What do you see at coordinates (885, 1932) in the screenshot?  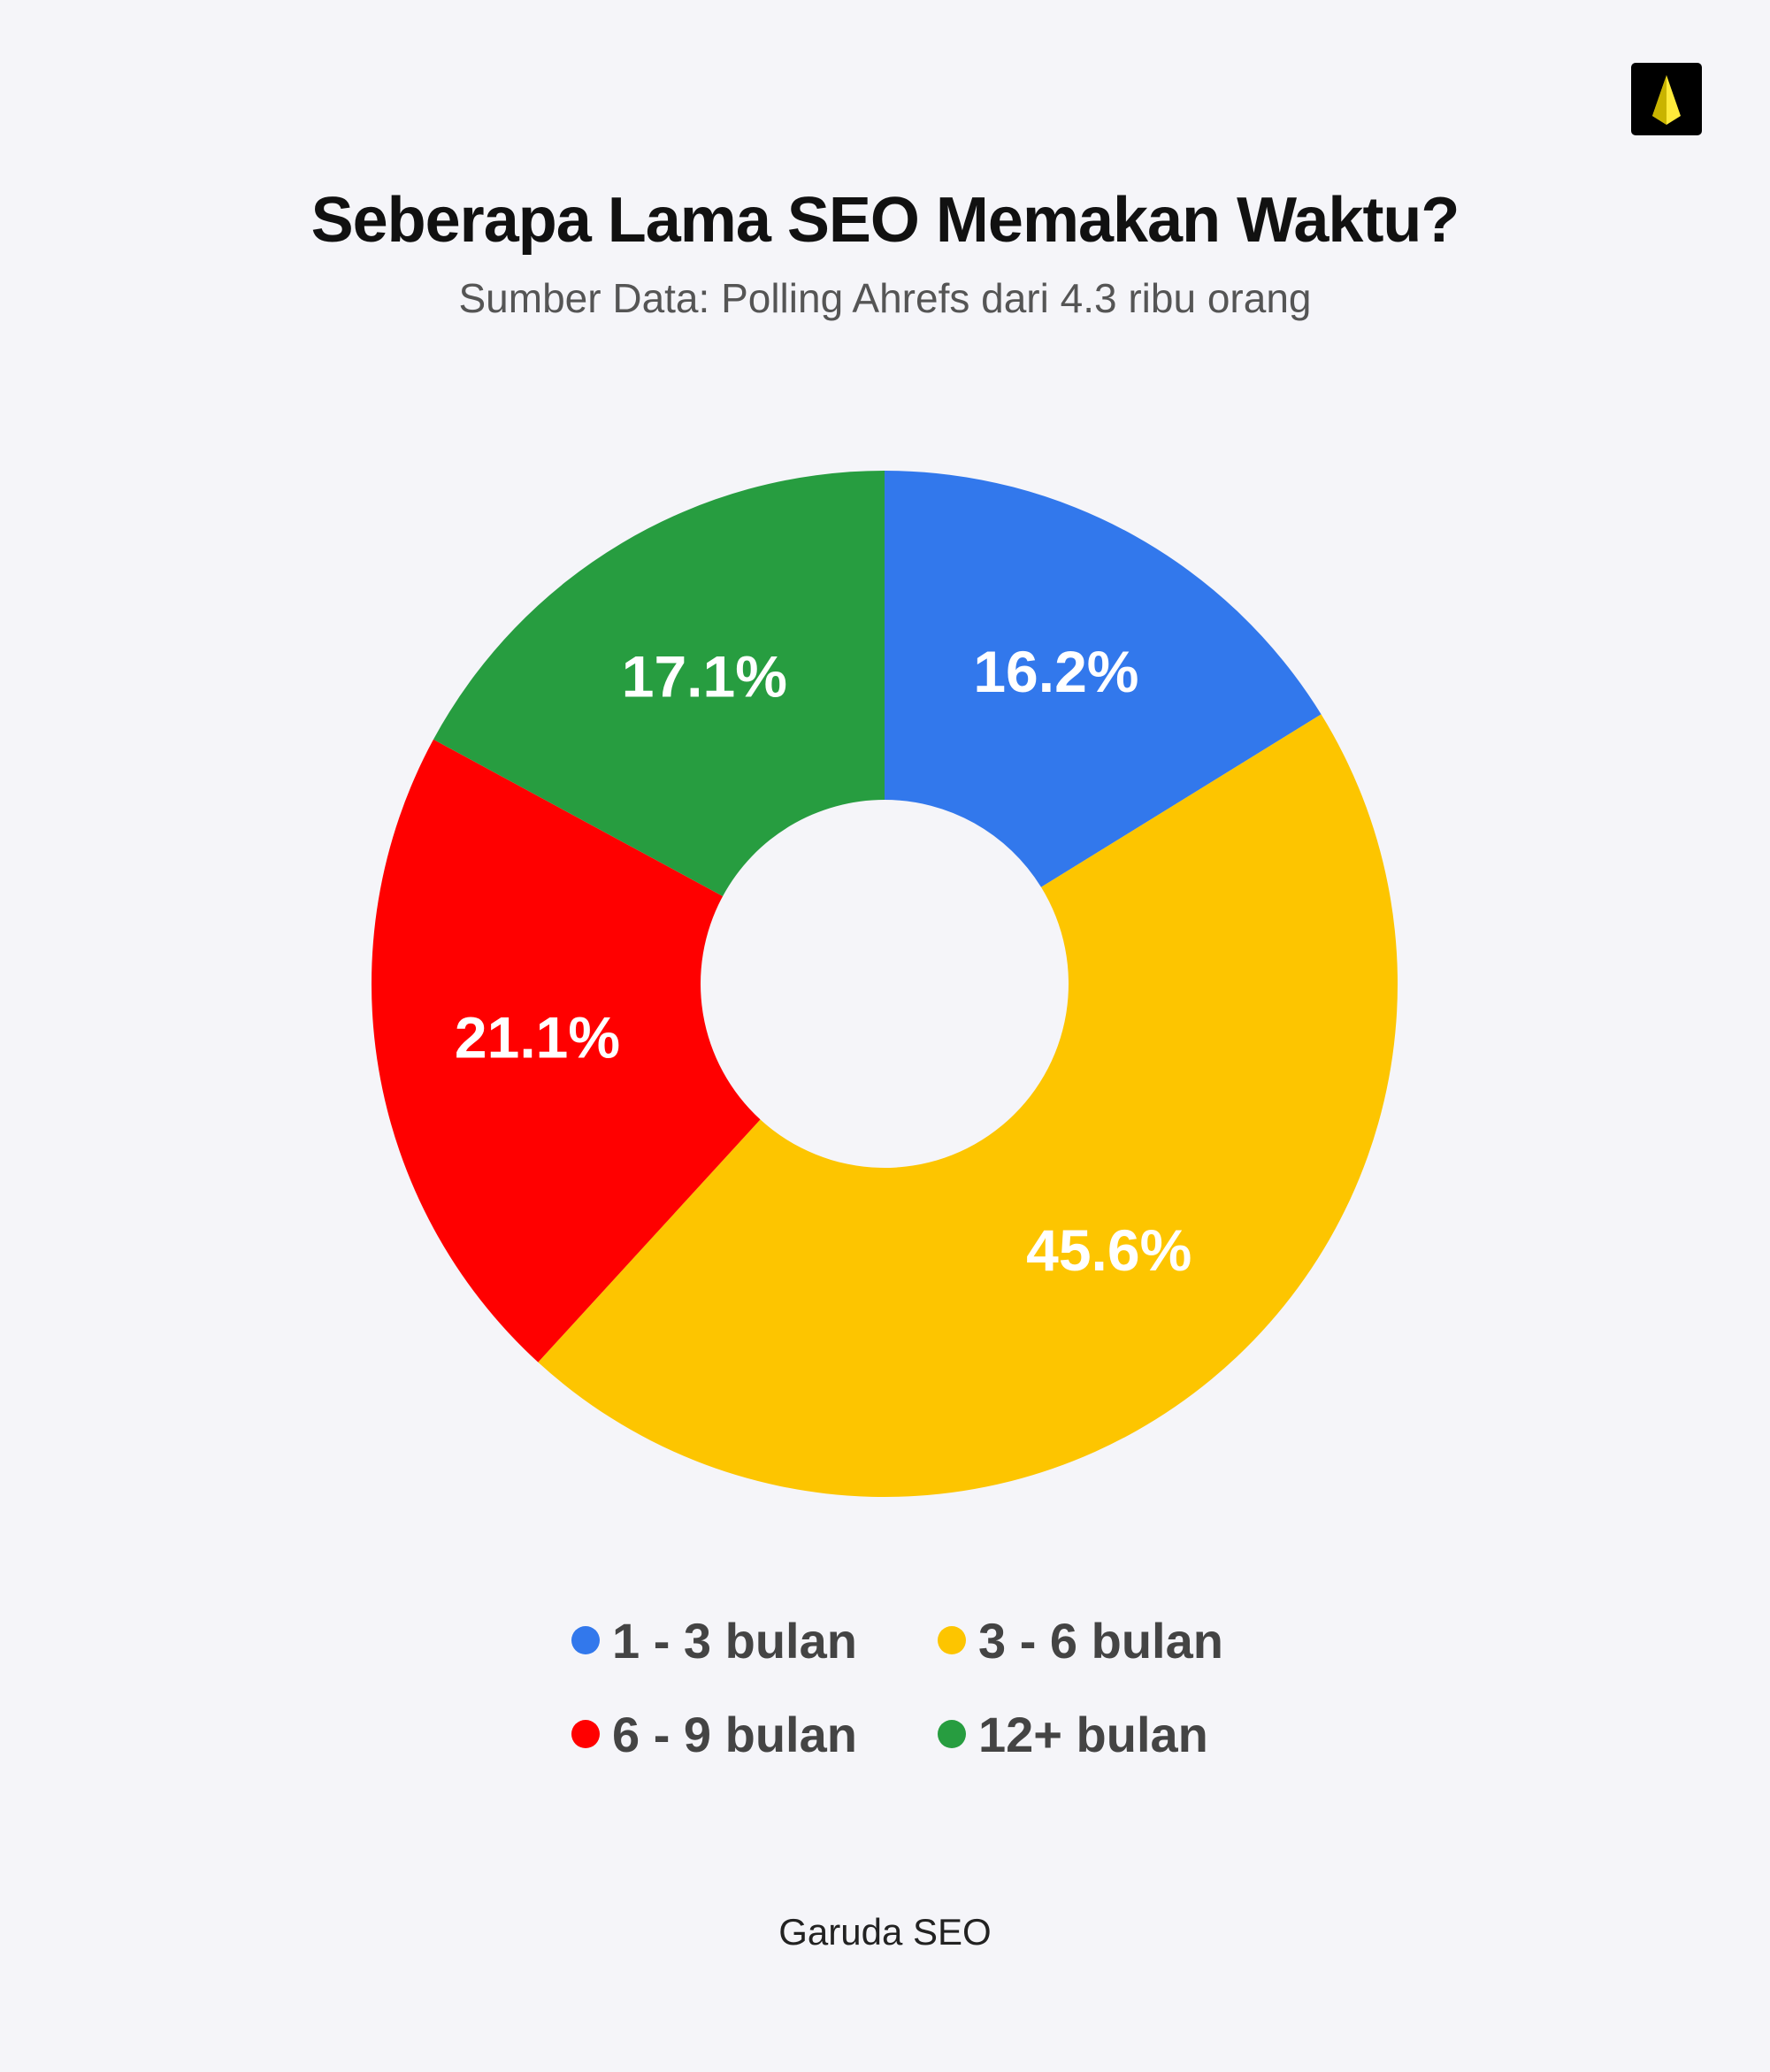 I see `footer-brand: Garuda SEO` at bounding box center [885, 1932].